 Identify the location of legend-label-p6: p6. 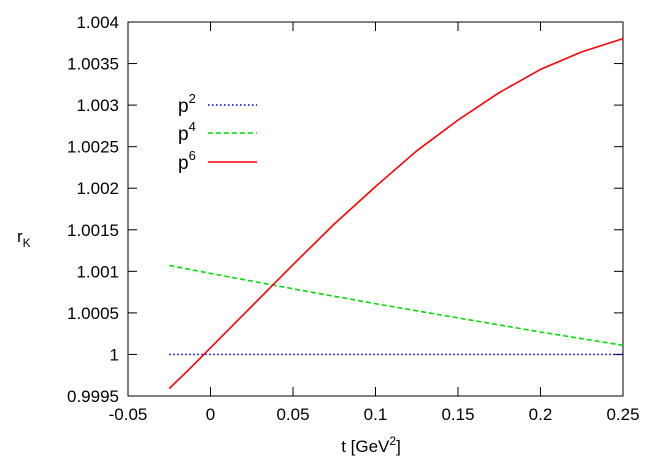
(187, 161).